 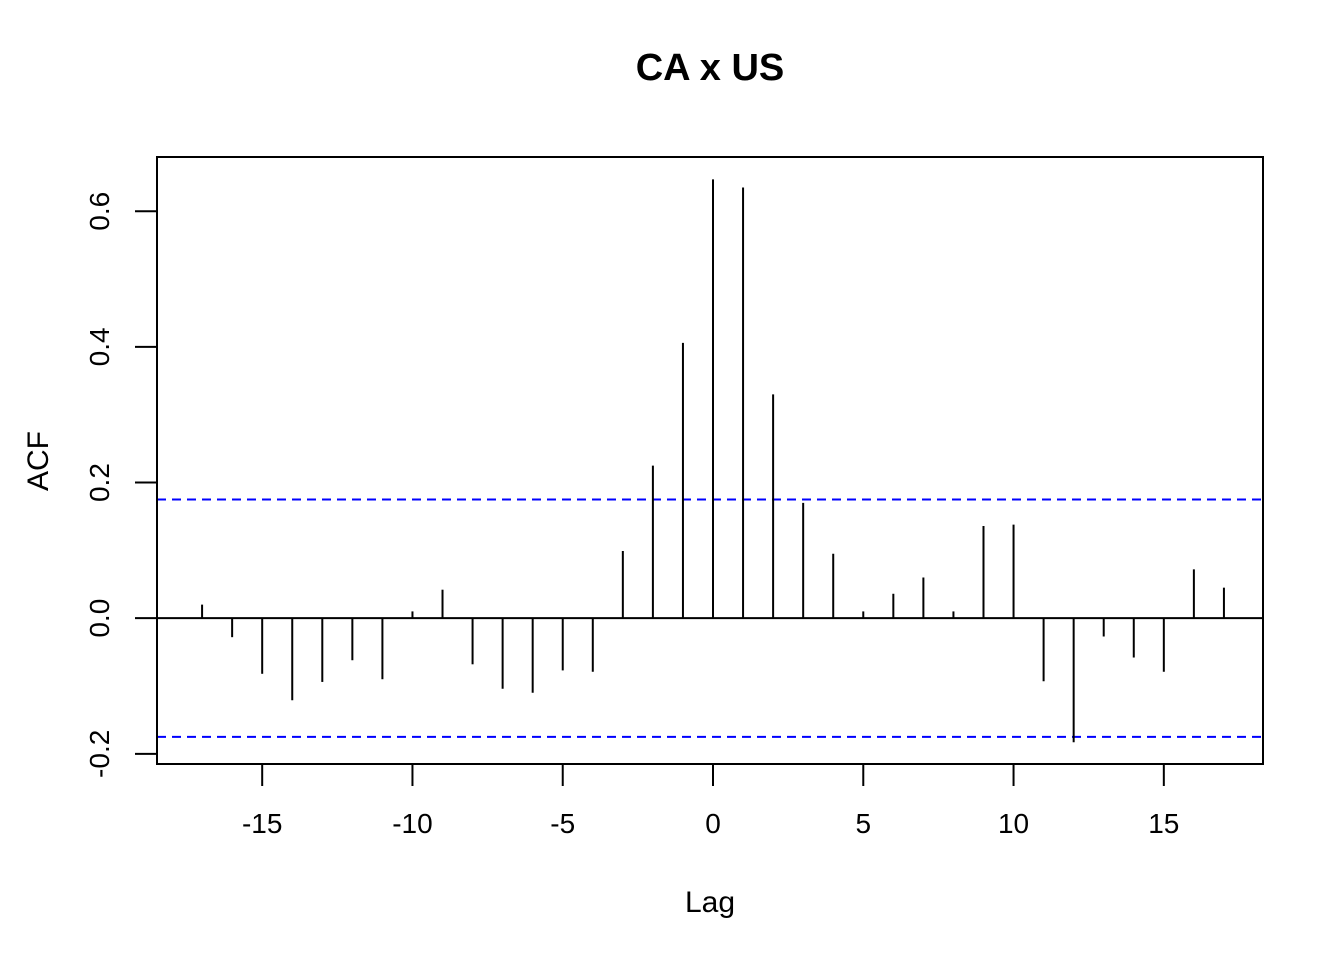 What do you see at coordinates (1013, 823) in the screenshot?
I see `x-tick-label: 10` at bounding box center [1013, 823].